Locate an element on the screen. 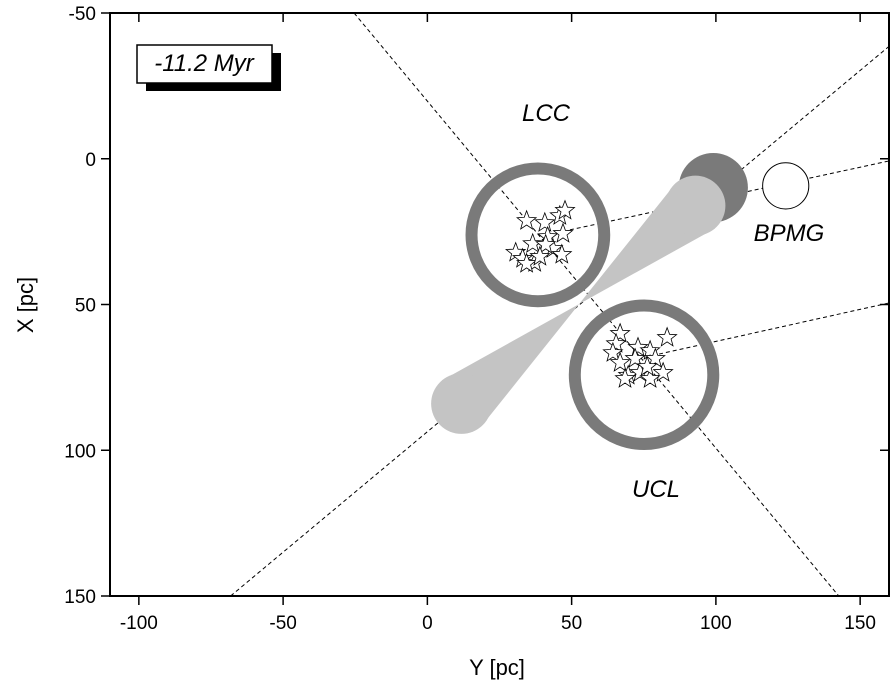 The height and width of the screenshot is (694, 891). cone is located at coordinates (578, 304).